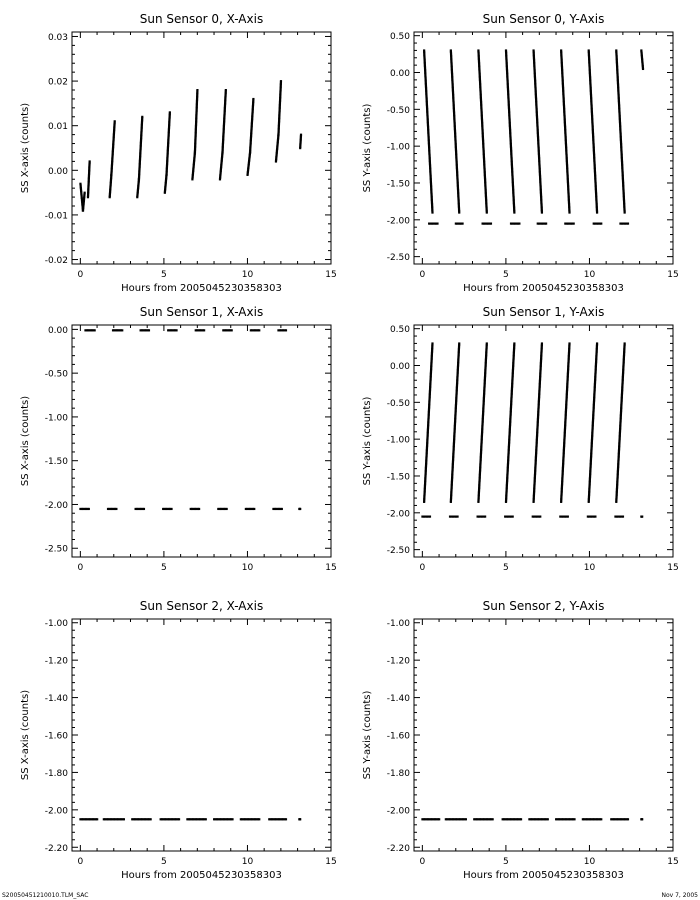 The height and width of the screenshot is (900, 700). What do you see at coordinates (58, 331) in the screenshot?
I see `y-tick-label: 0.00` at bounding box center [58, 331].